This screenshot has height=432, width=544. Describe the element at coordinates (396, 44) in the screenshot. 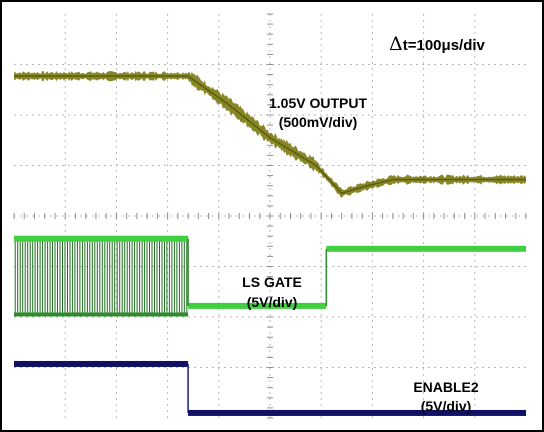

I see `delta-symbol: Δ` at that location.